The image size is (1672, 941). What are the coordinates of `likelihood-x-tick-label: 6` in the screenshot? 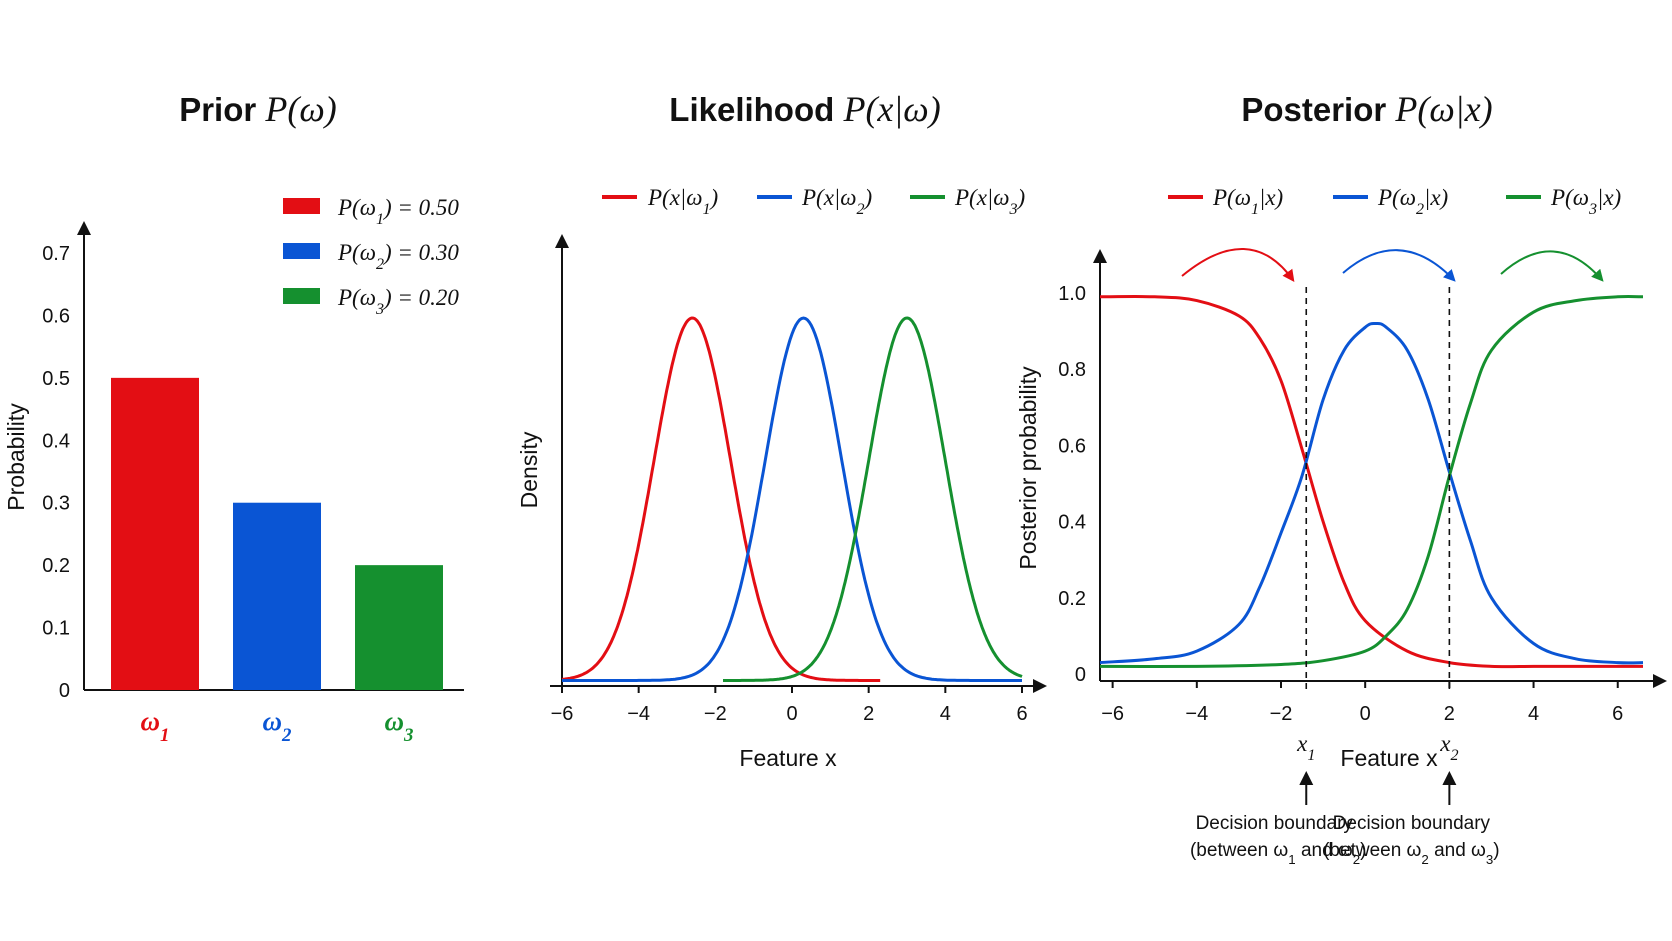 It's located at (1021, 714).